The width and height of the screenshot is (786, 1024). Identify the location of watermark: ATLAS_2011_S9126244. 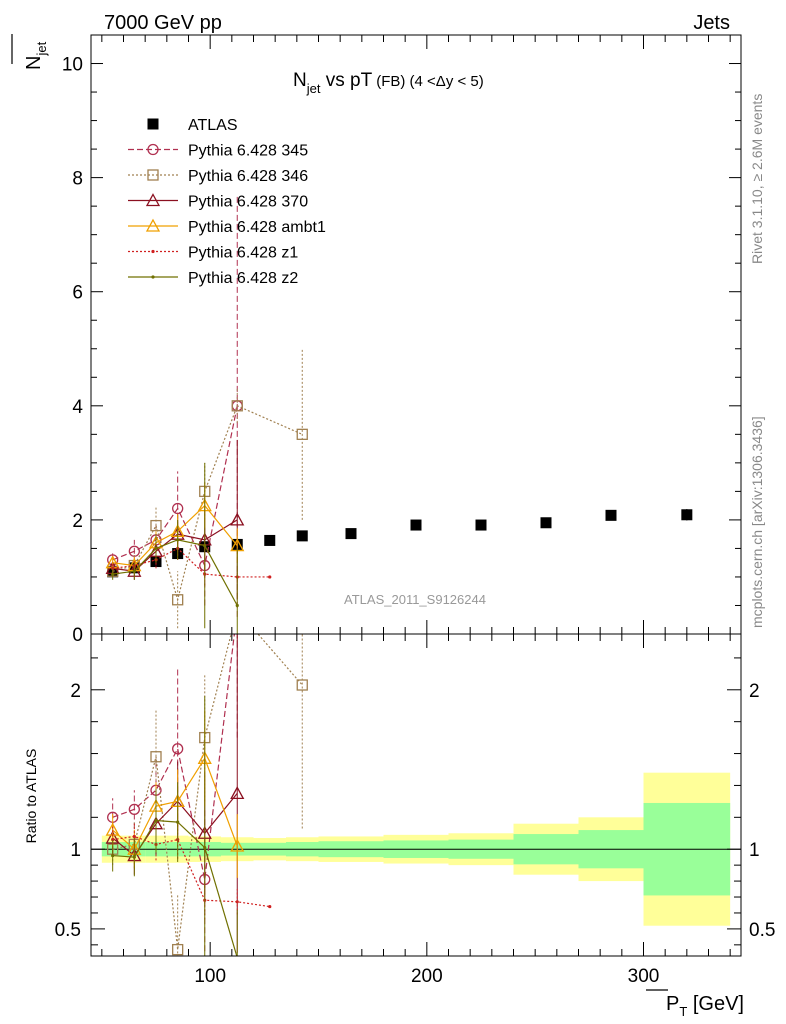
(415, 599).